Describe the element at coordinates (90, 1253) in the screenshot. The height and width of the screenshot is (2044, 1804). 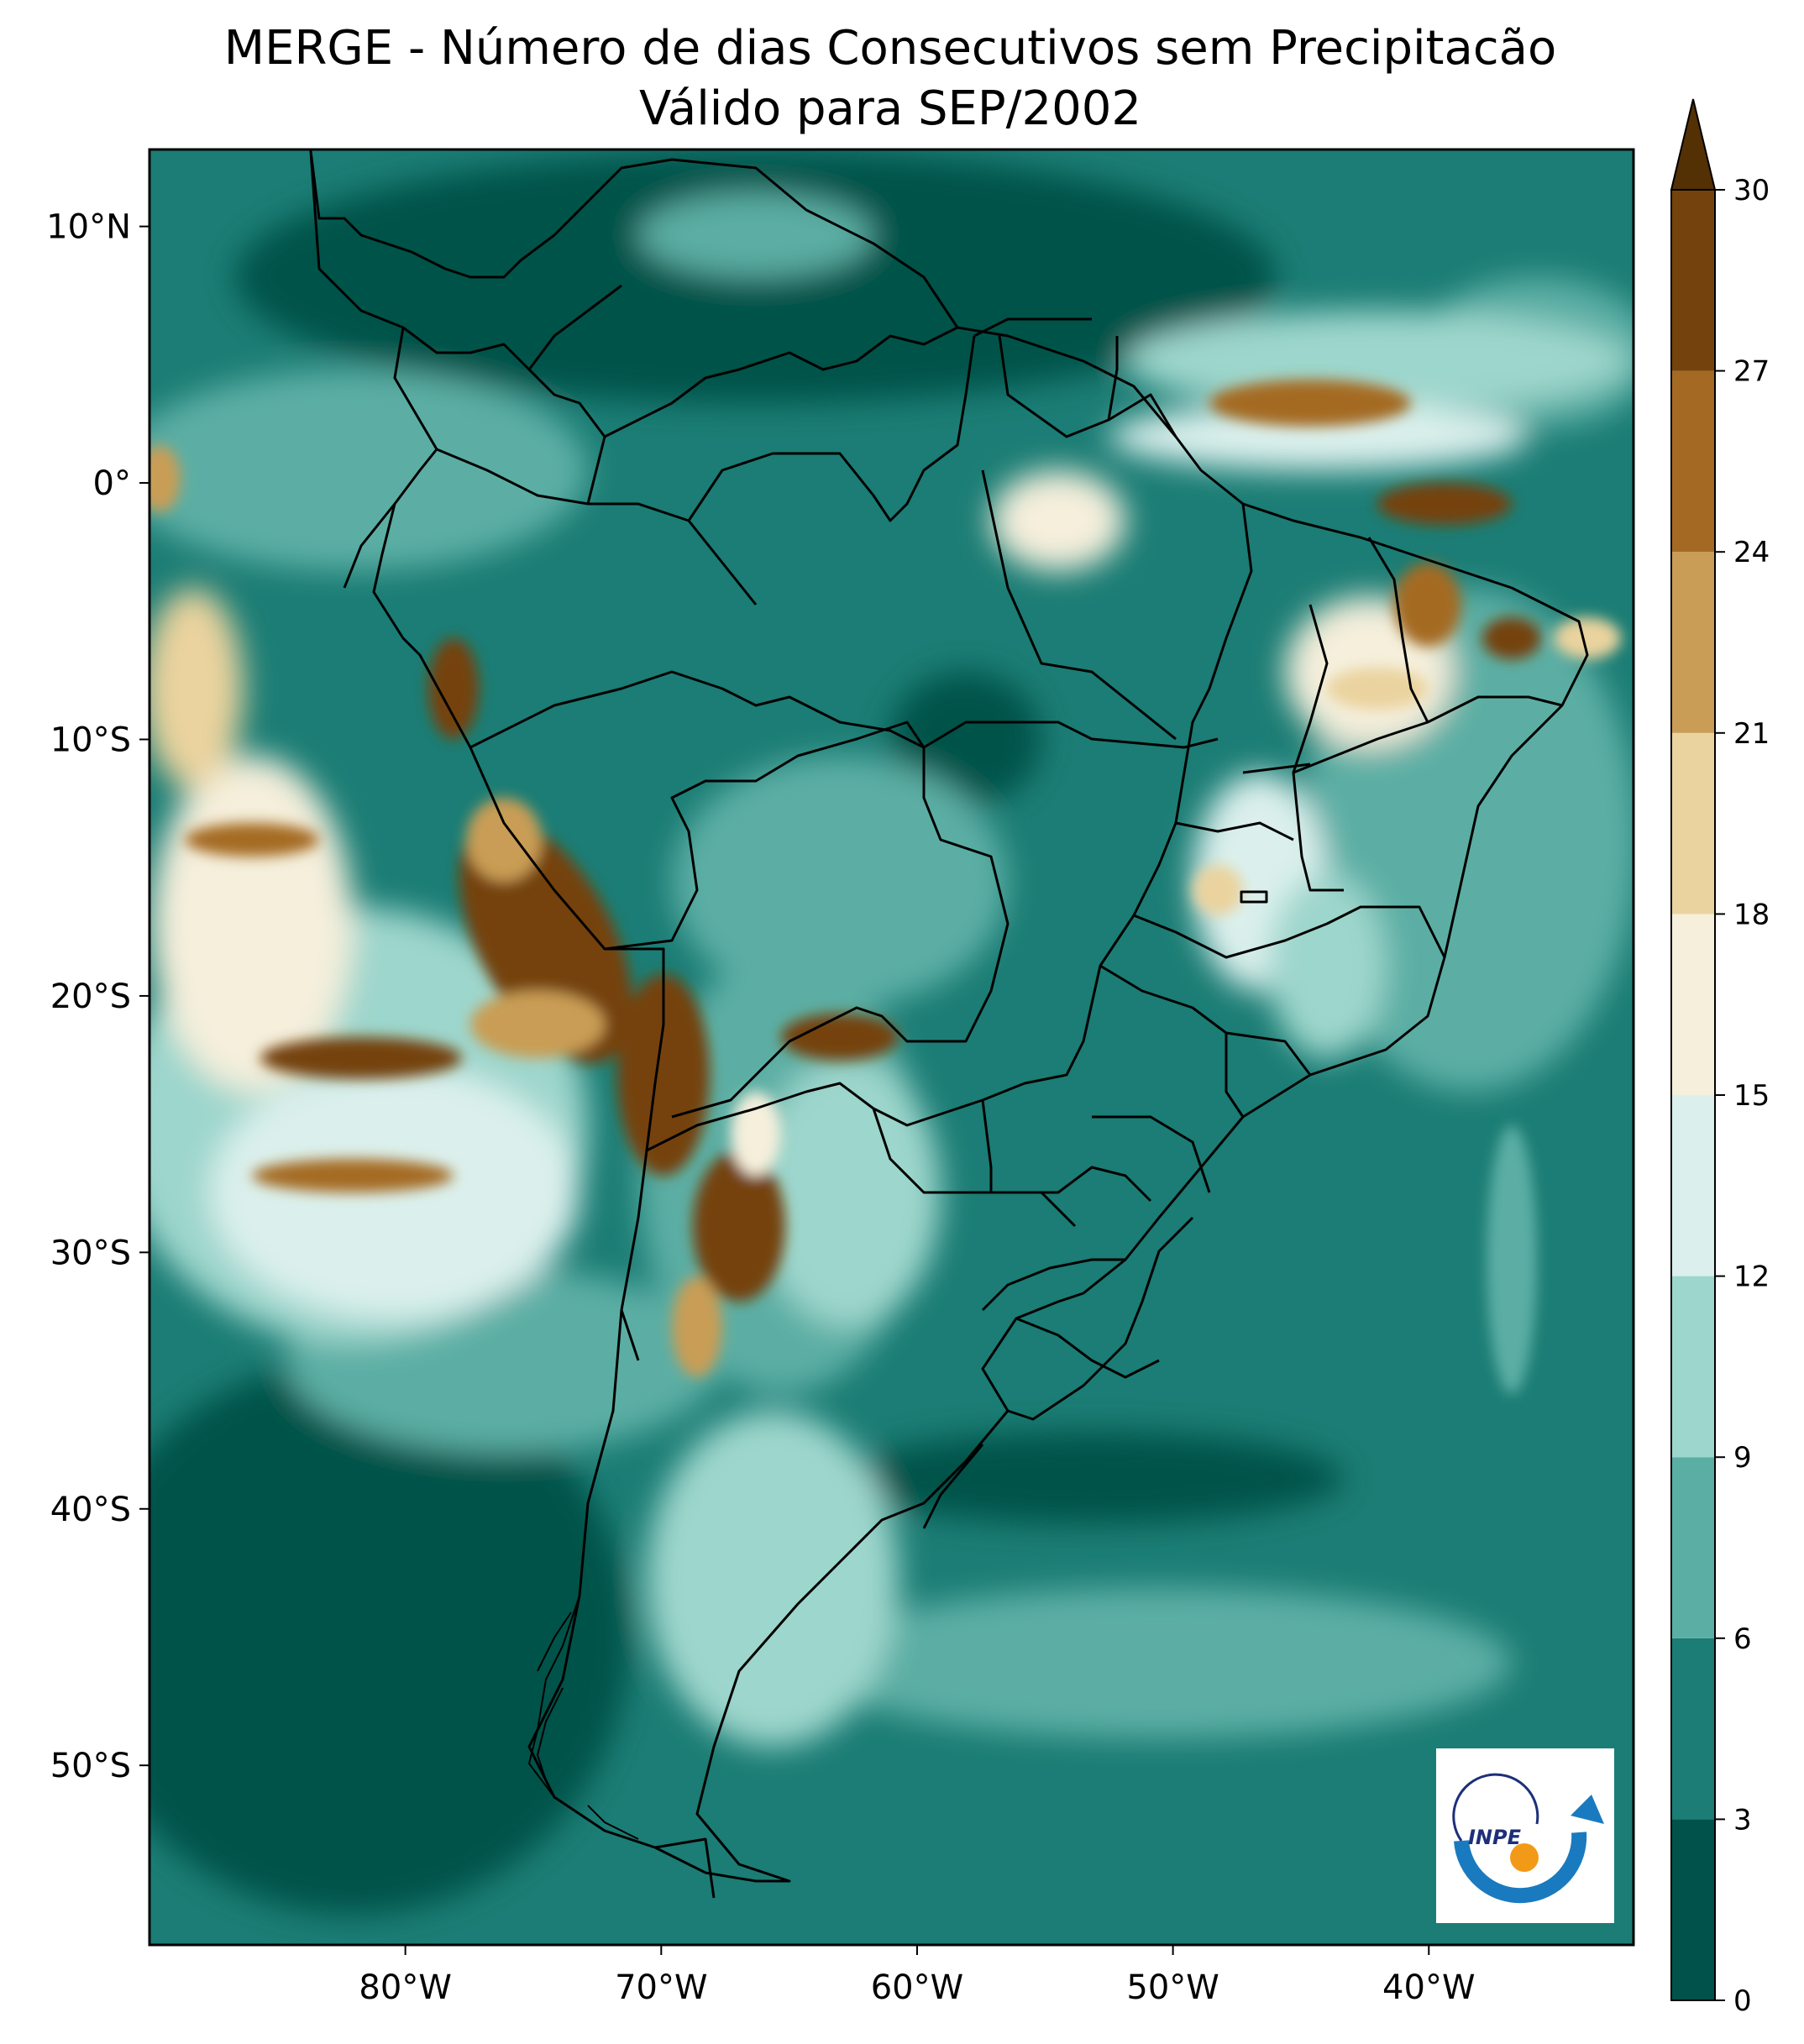
I see `lat-tick-label: 30°S` at that location.